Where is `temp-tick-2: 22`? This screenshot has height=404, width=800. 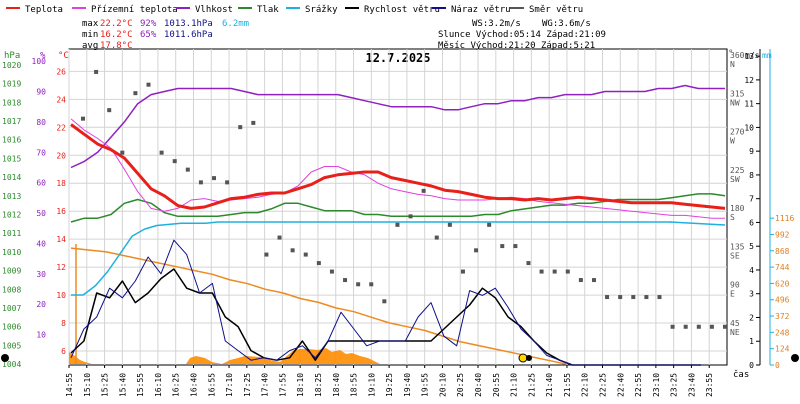 temp-tick-2: 22 is located at coordinates (61, 127).